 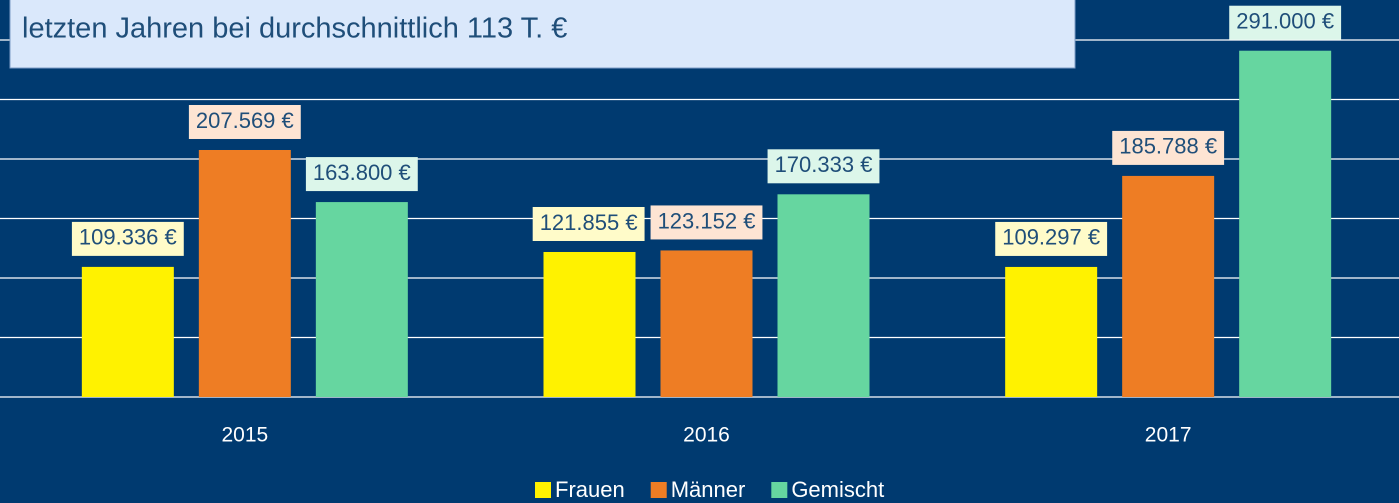 I want to click on value-label: 170.333 €, so click(x=823, y=166).